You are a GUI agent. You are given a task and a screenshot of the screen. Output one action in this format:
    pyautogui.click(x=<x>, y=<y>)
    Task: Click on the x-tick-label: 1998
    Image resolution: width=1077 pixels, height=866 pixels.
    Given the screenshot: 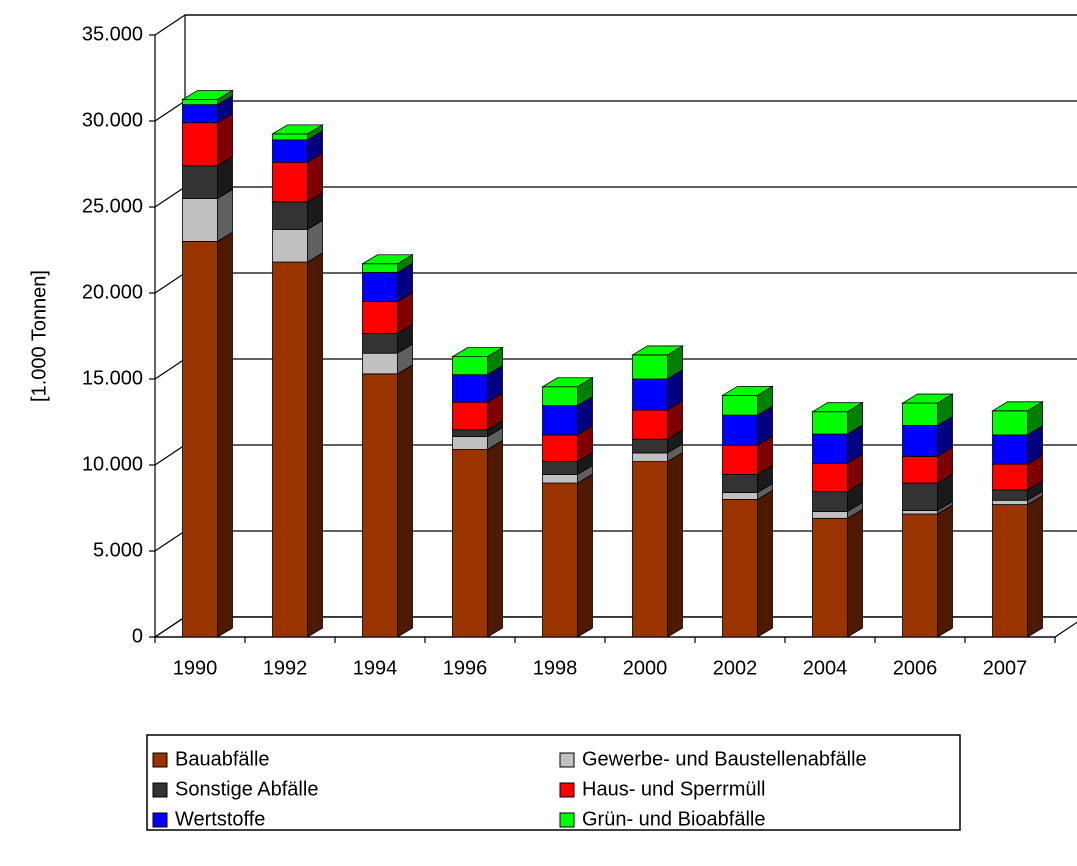 What is the action you would take?
    pyautogui.click(x=555, y=668)
    